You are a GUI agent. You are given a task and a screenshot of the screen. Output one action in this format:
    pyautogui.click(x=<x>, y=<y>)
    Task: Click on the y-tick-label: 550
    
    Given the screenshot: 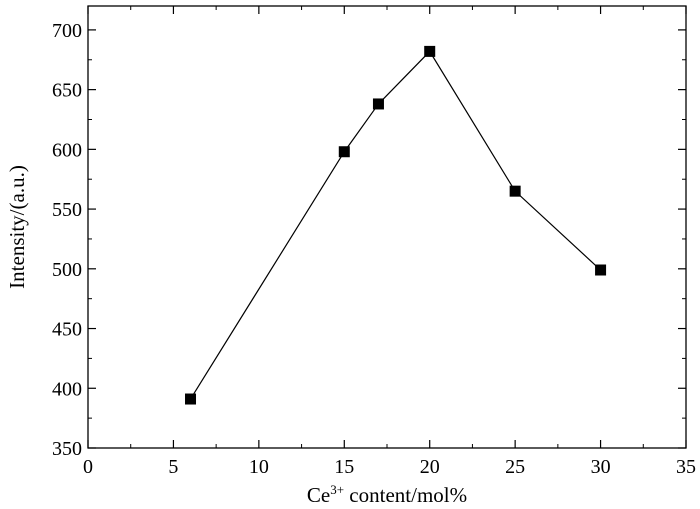 What is the action you would take?
    pyautogui.click(x=67, y=210)
    